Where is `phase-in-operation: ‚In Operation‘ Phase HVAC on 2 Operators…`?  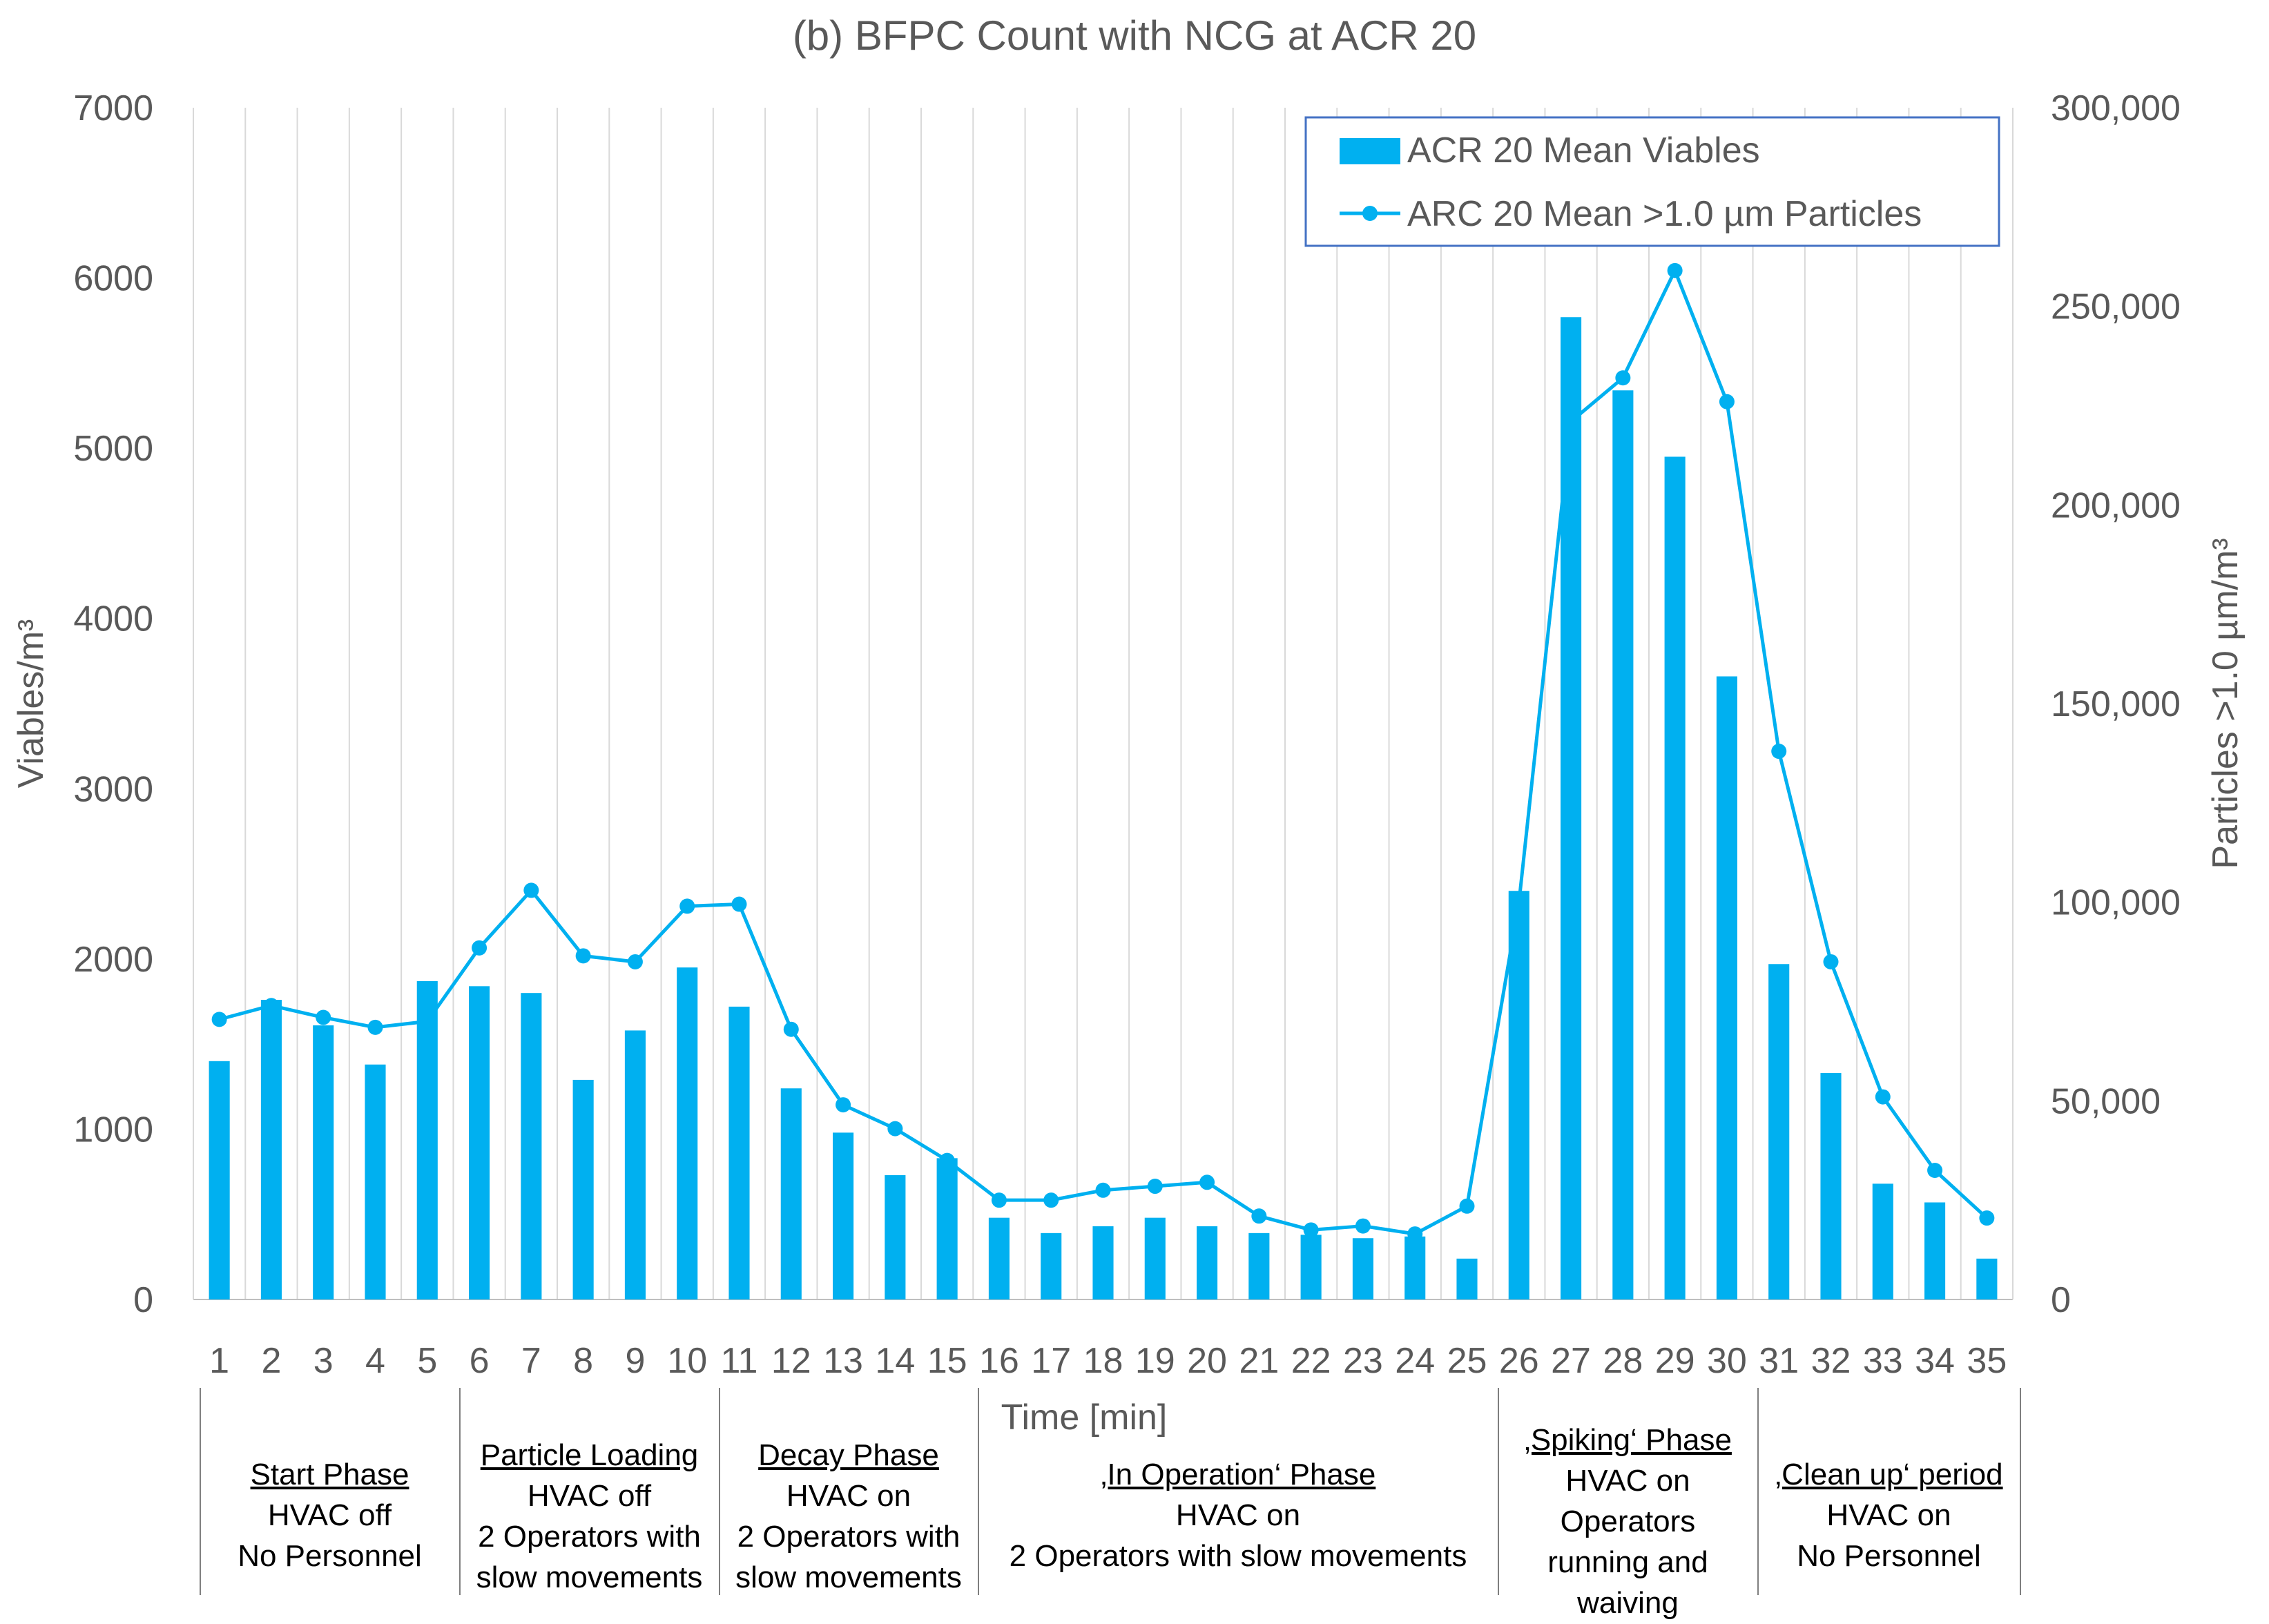
phase-in-operation: ‚In Operation‘ Phase HVAC on 2 Operators… is located at coordinates (1238, 1515).